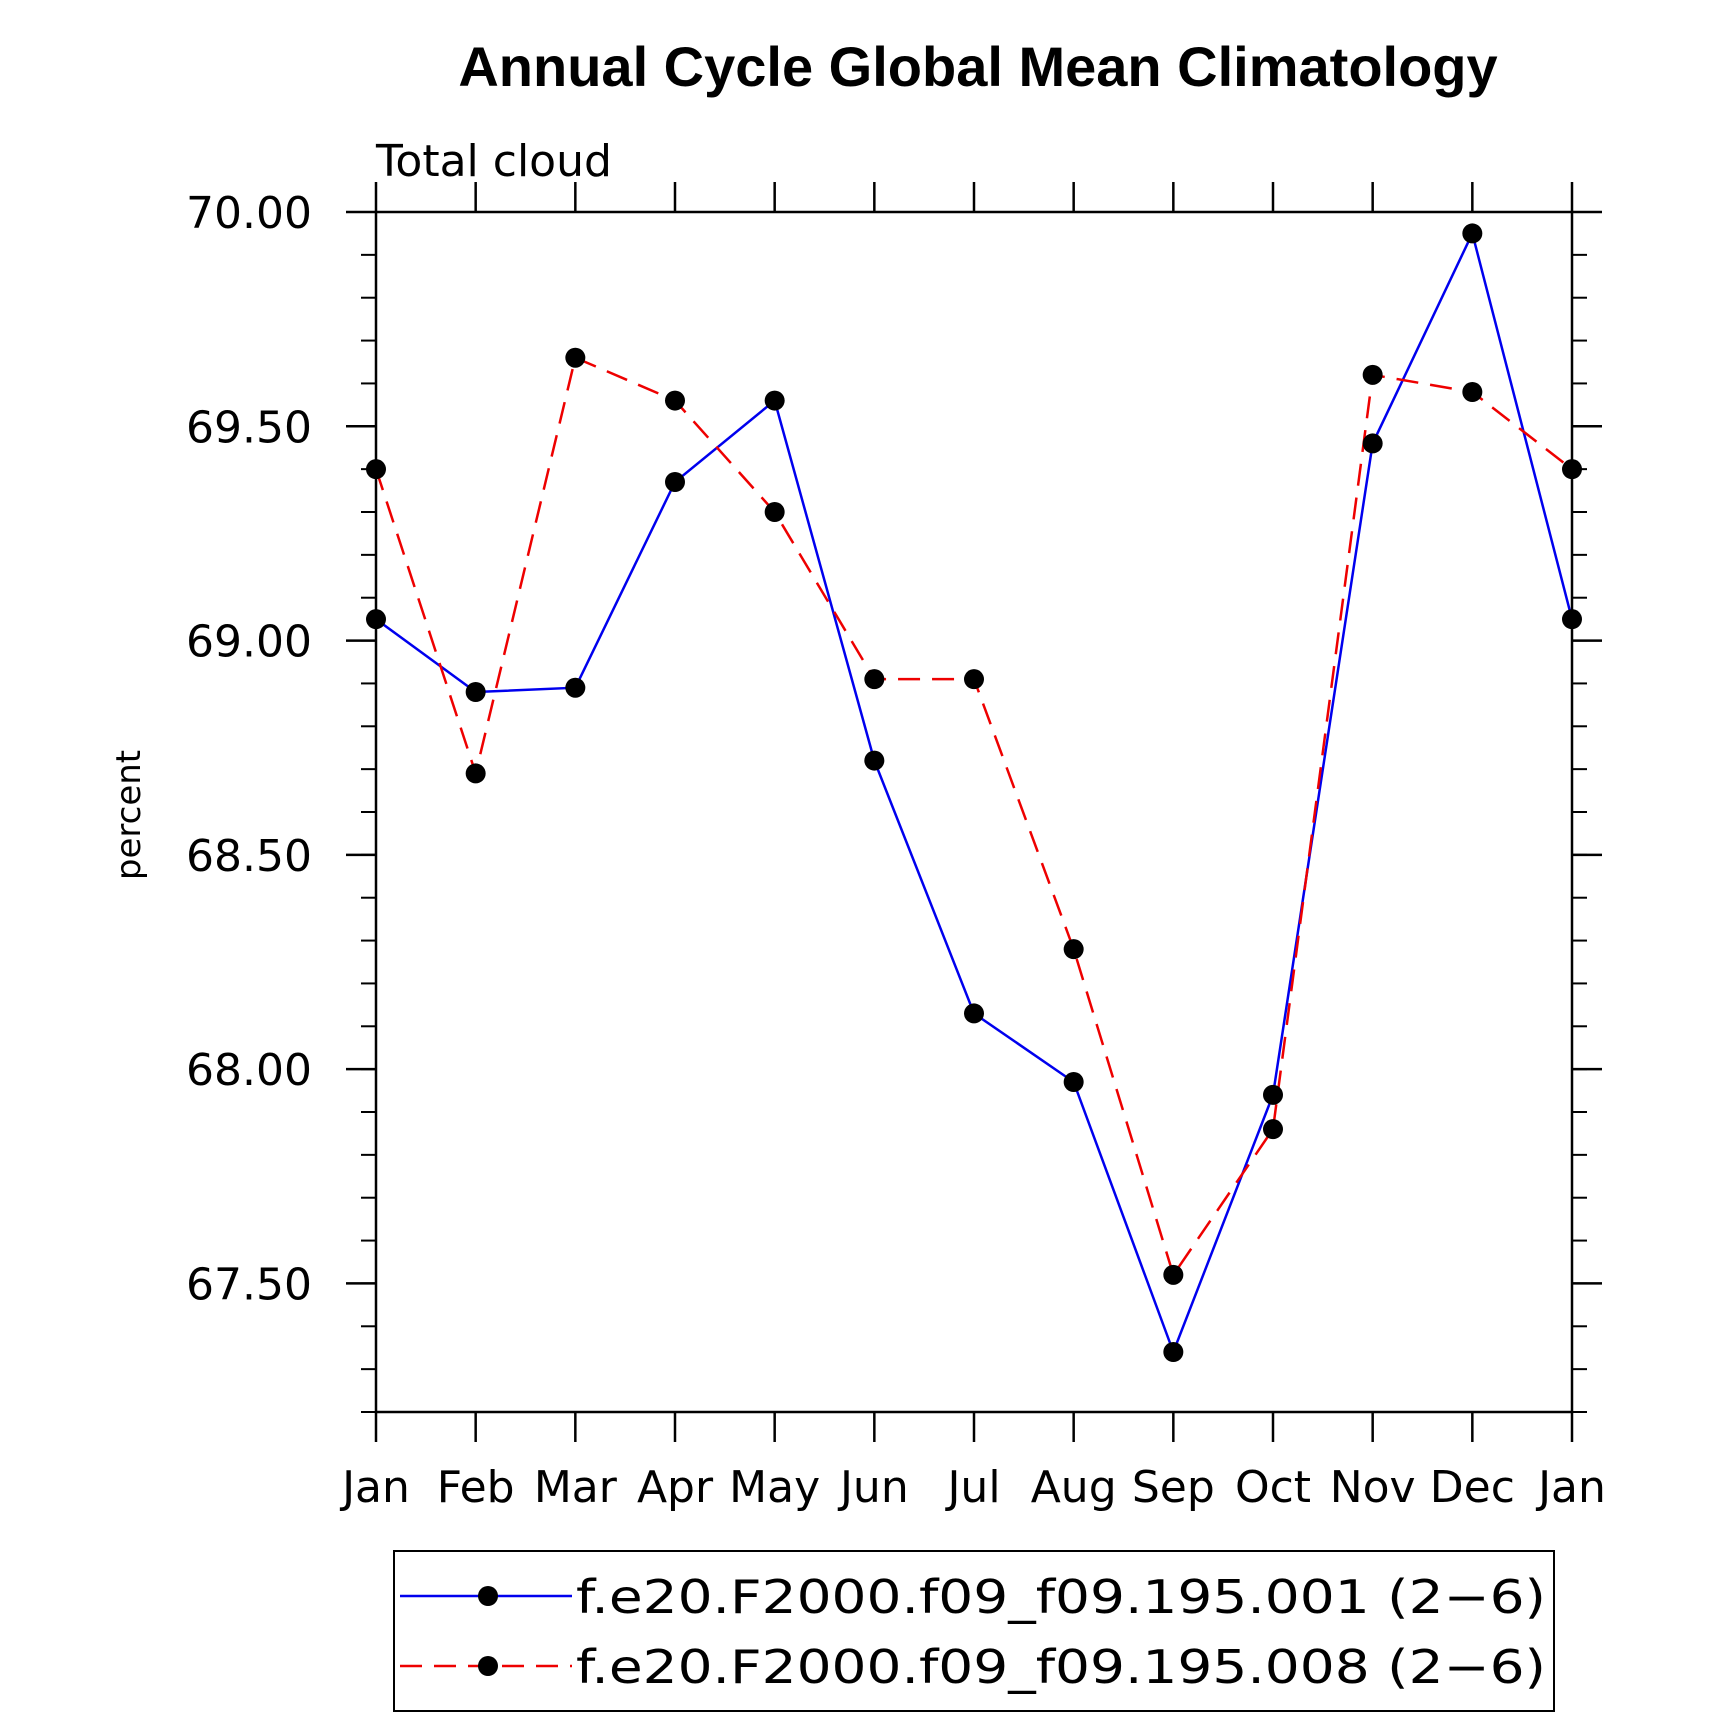 The width and height of the screenshot is (1710, 1713). I want to click on y-tick-label: 67.50, so click(249, 1284).